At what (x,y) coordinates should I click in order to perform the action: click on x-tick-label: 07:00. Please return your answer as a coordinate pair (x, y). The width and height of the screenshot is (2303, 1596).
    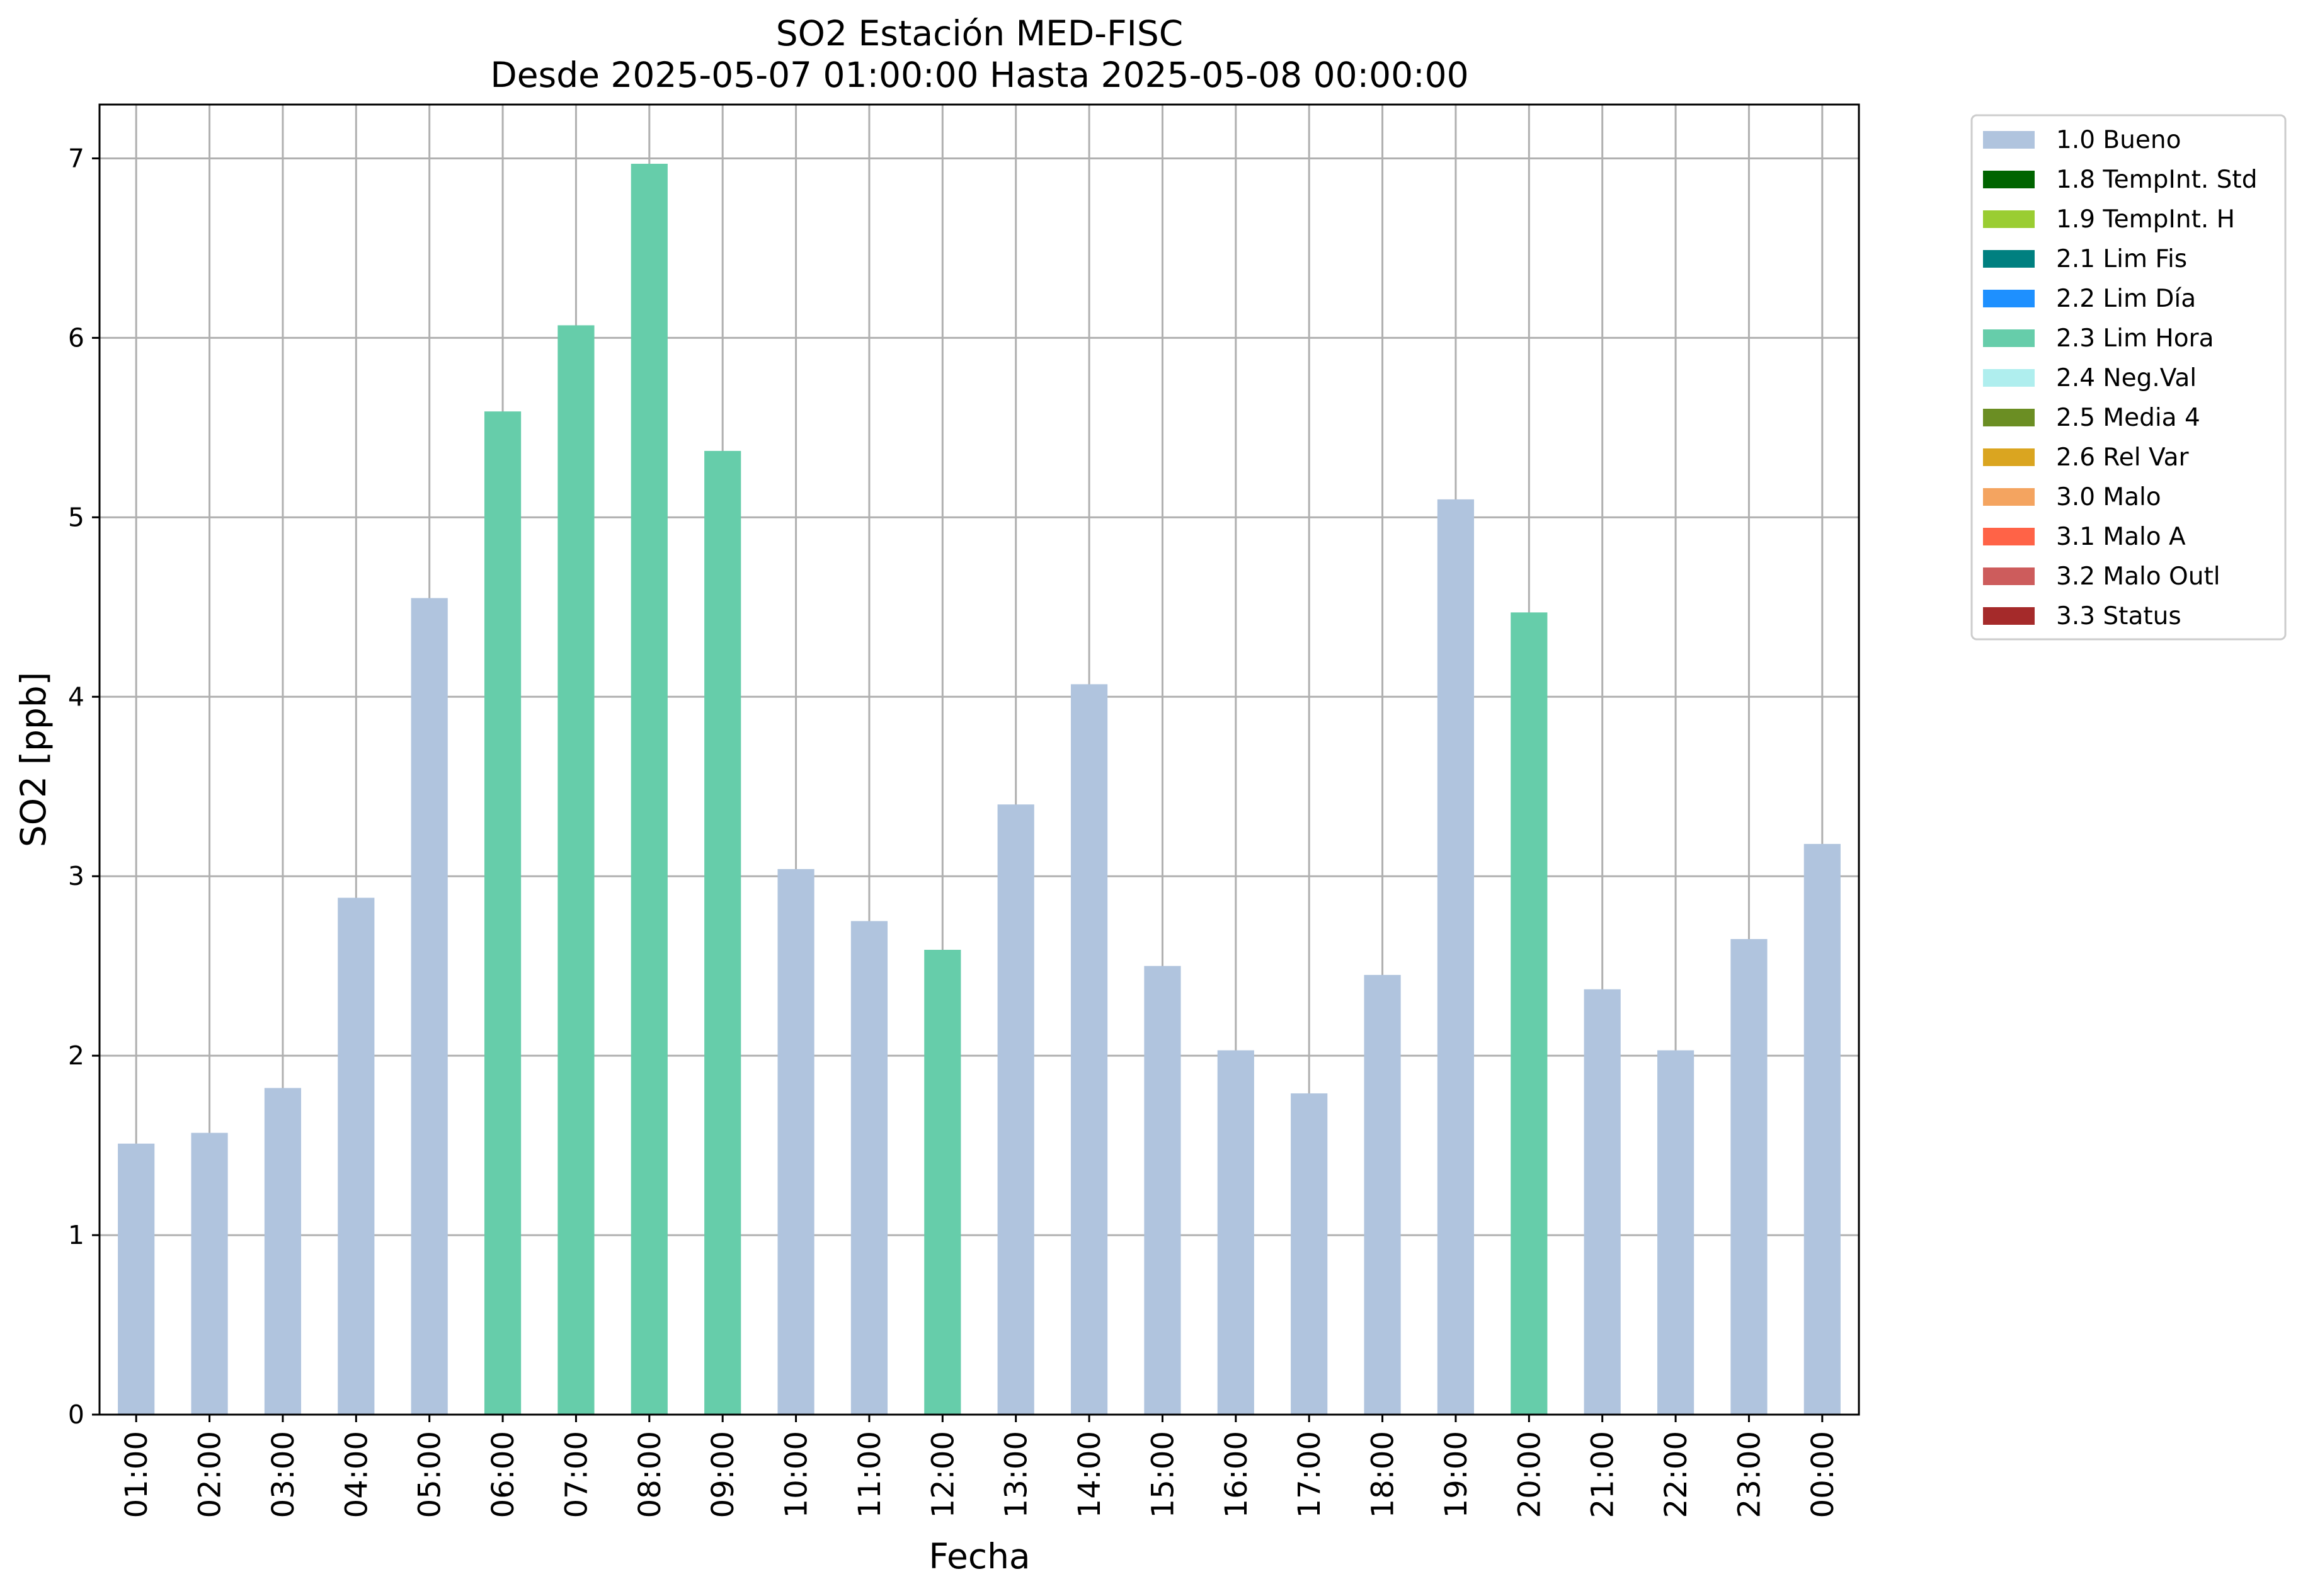
    Looking at the image, I should click on (576, 1474).